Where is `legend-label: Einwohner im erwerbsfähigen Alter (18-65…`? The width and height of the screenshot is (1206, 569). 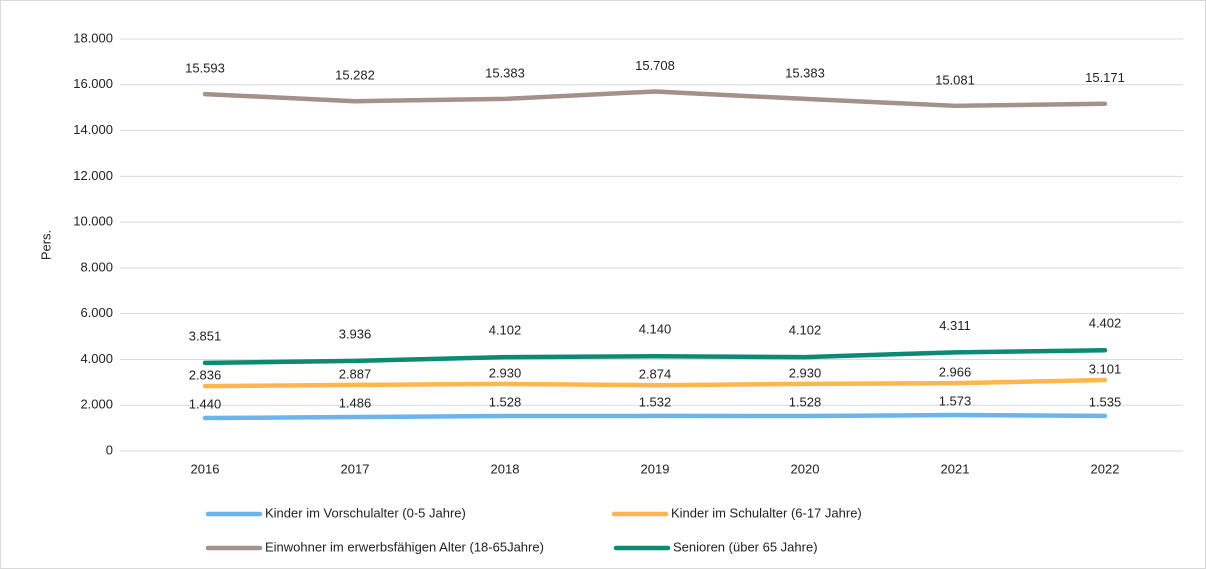
legend-label: Einwohner im erwerbsfähigen Alter (18-65… is located at coordinates (404, 546).